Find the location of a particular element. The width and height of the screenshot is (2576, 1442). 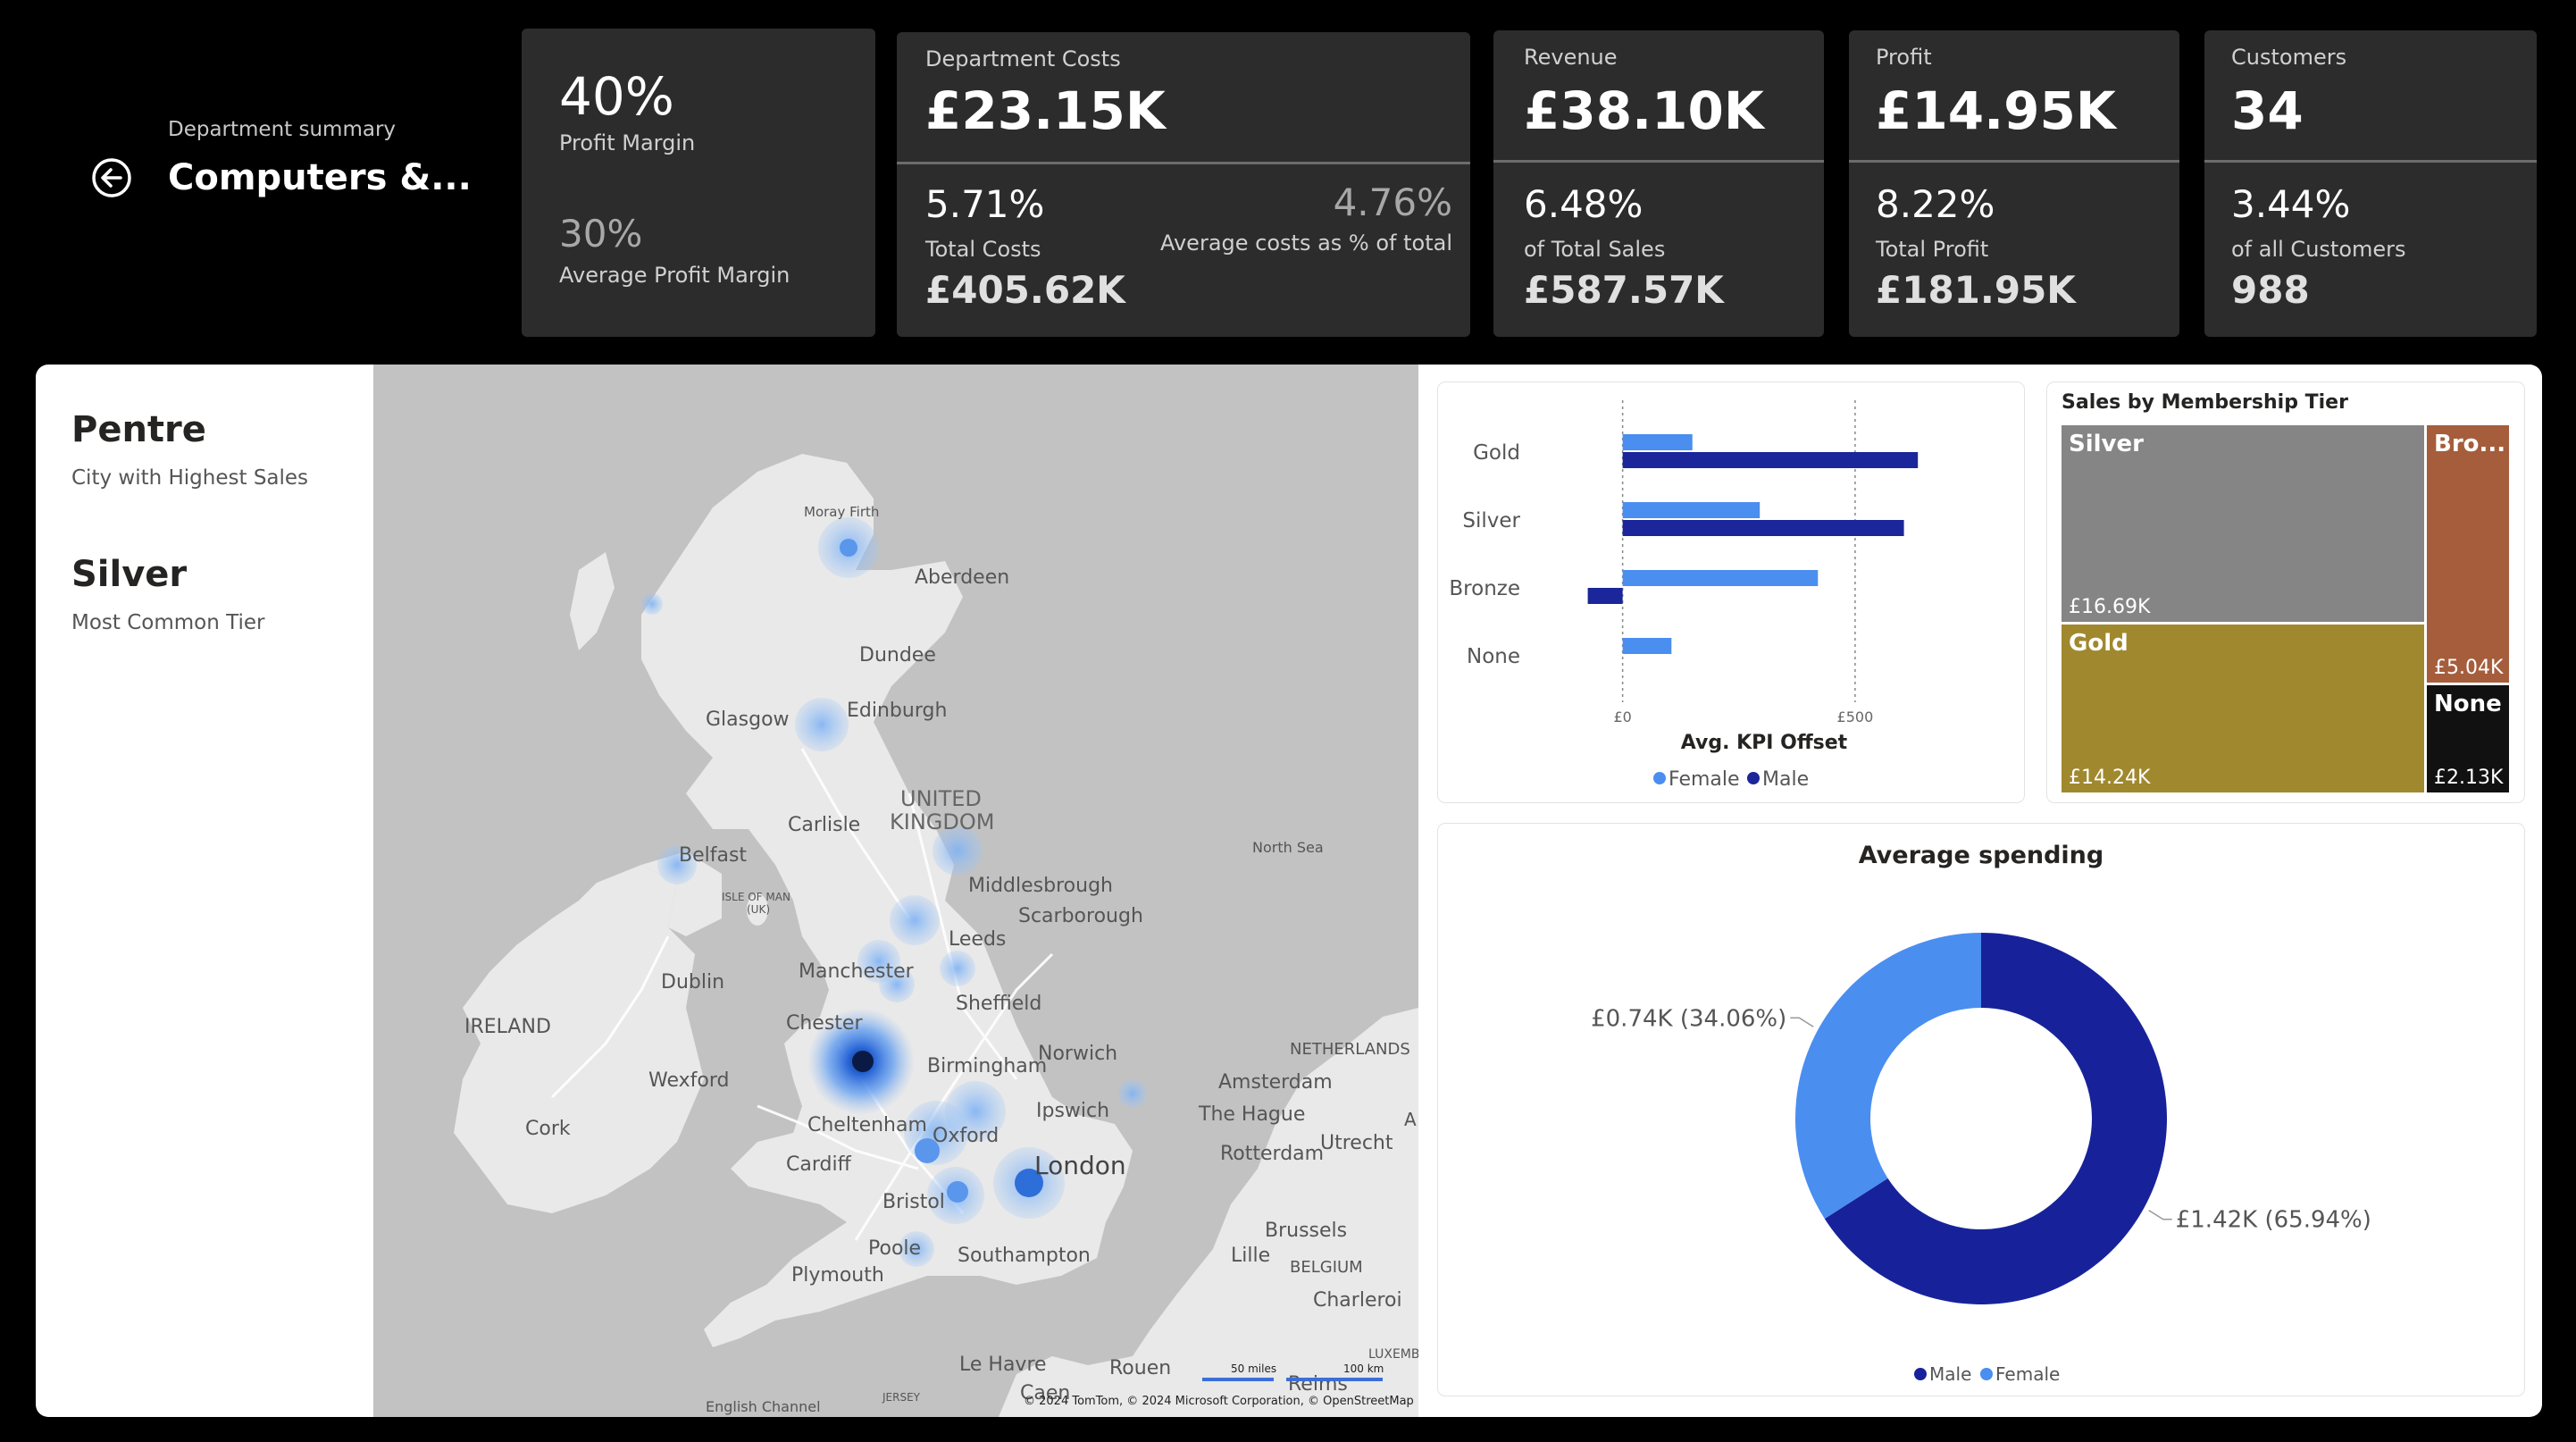

map-scale-bar: 50 miles 100 km is located at coordinates (1293, 1371).